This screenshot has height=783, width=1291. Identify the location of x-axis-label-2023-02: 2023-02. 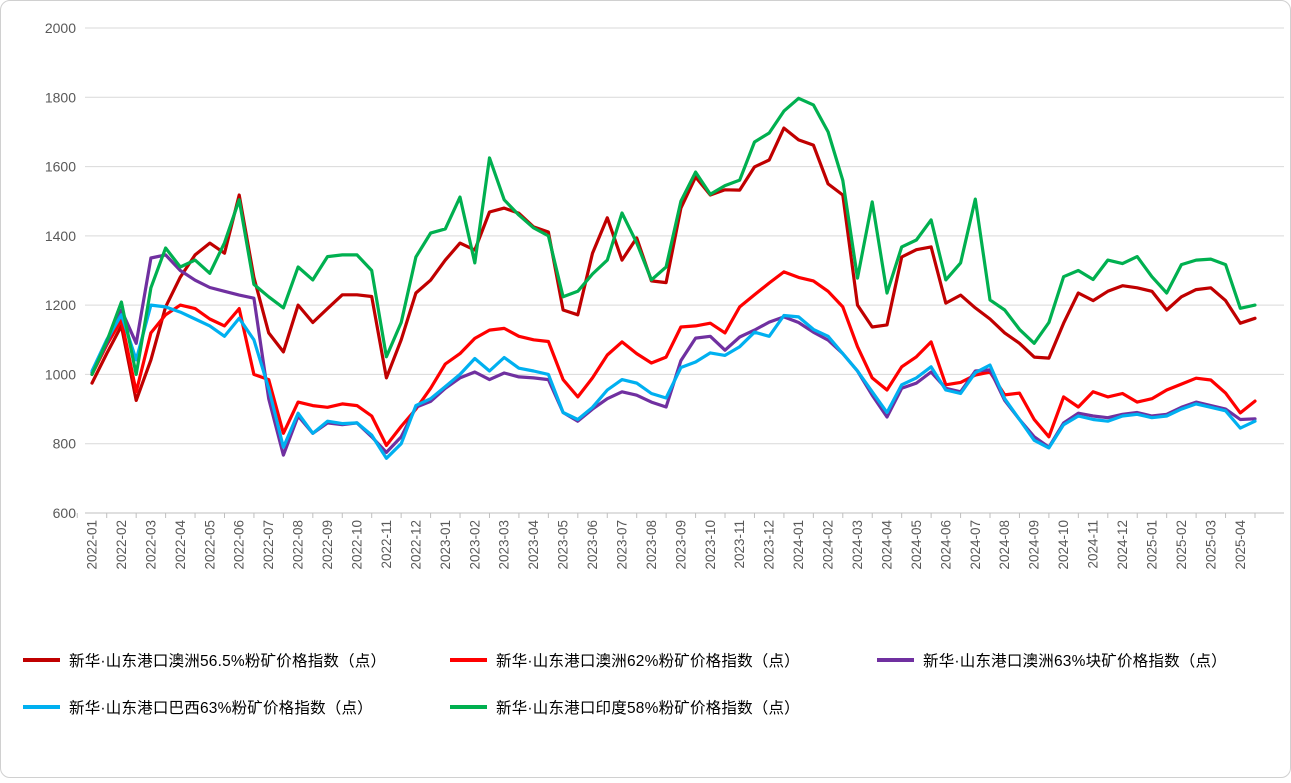
(474, 545).